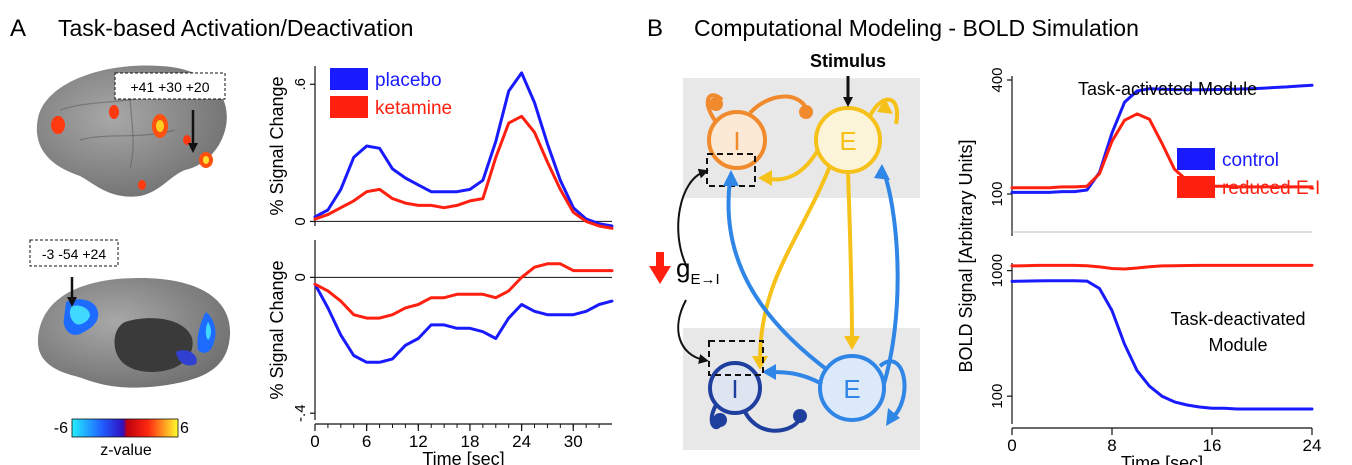 Image resolution: width=1352 pixels, height=465 pixels. What do you see at coordinates (463, 172) in the screenshot?
I see `a-top-series-ketamine` at bounding box center [463, 172].